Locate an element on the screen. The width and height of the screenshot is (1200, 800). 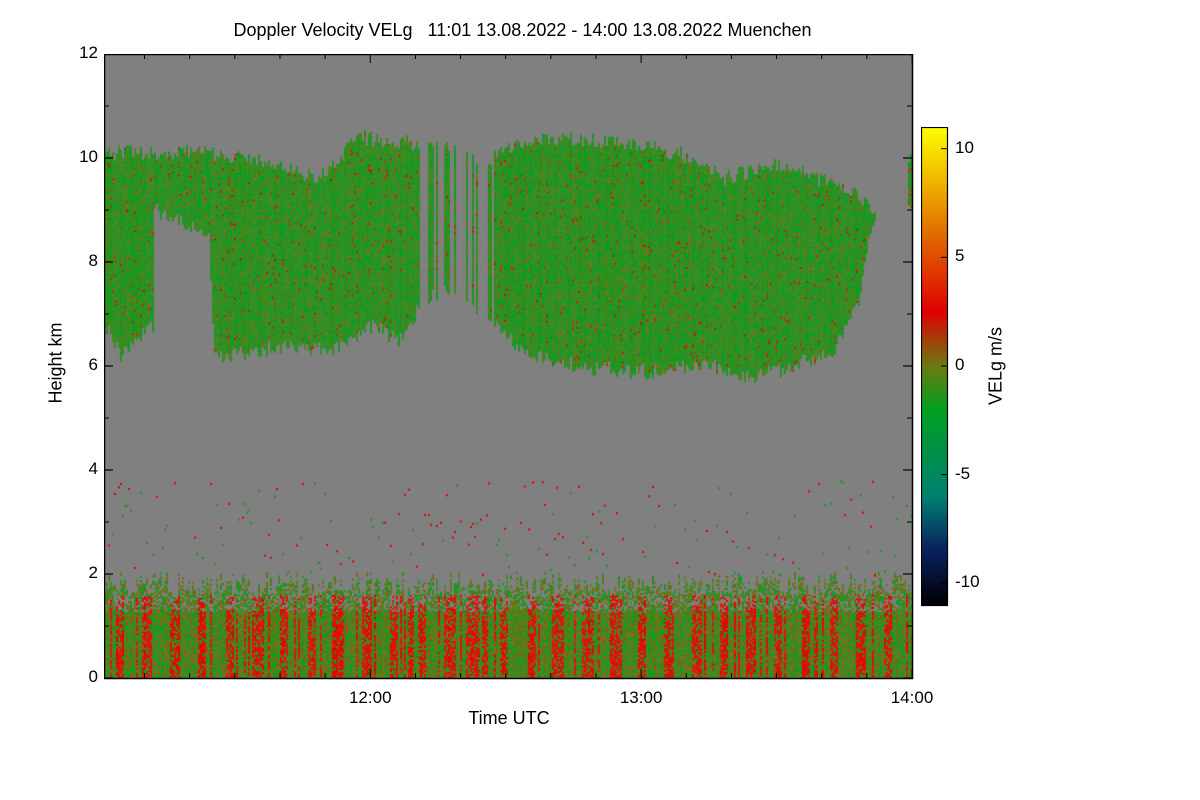
colorbar is located at coordinates (935, 367).